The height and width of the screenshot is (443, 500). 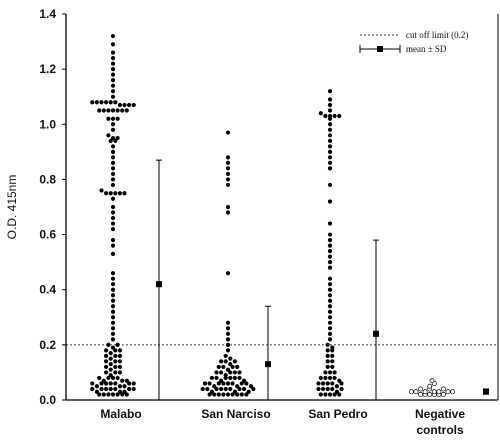 What do you see at coordinates (47, 235) in the screenshot?
I see `y-tick-label: 0.6` at bounding box center [47, 235].